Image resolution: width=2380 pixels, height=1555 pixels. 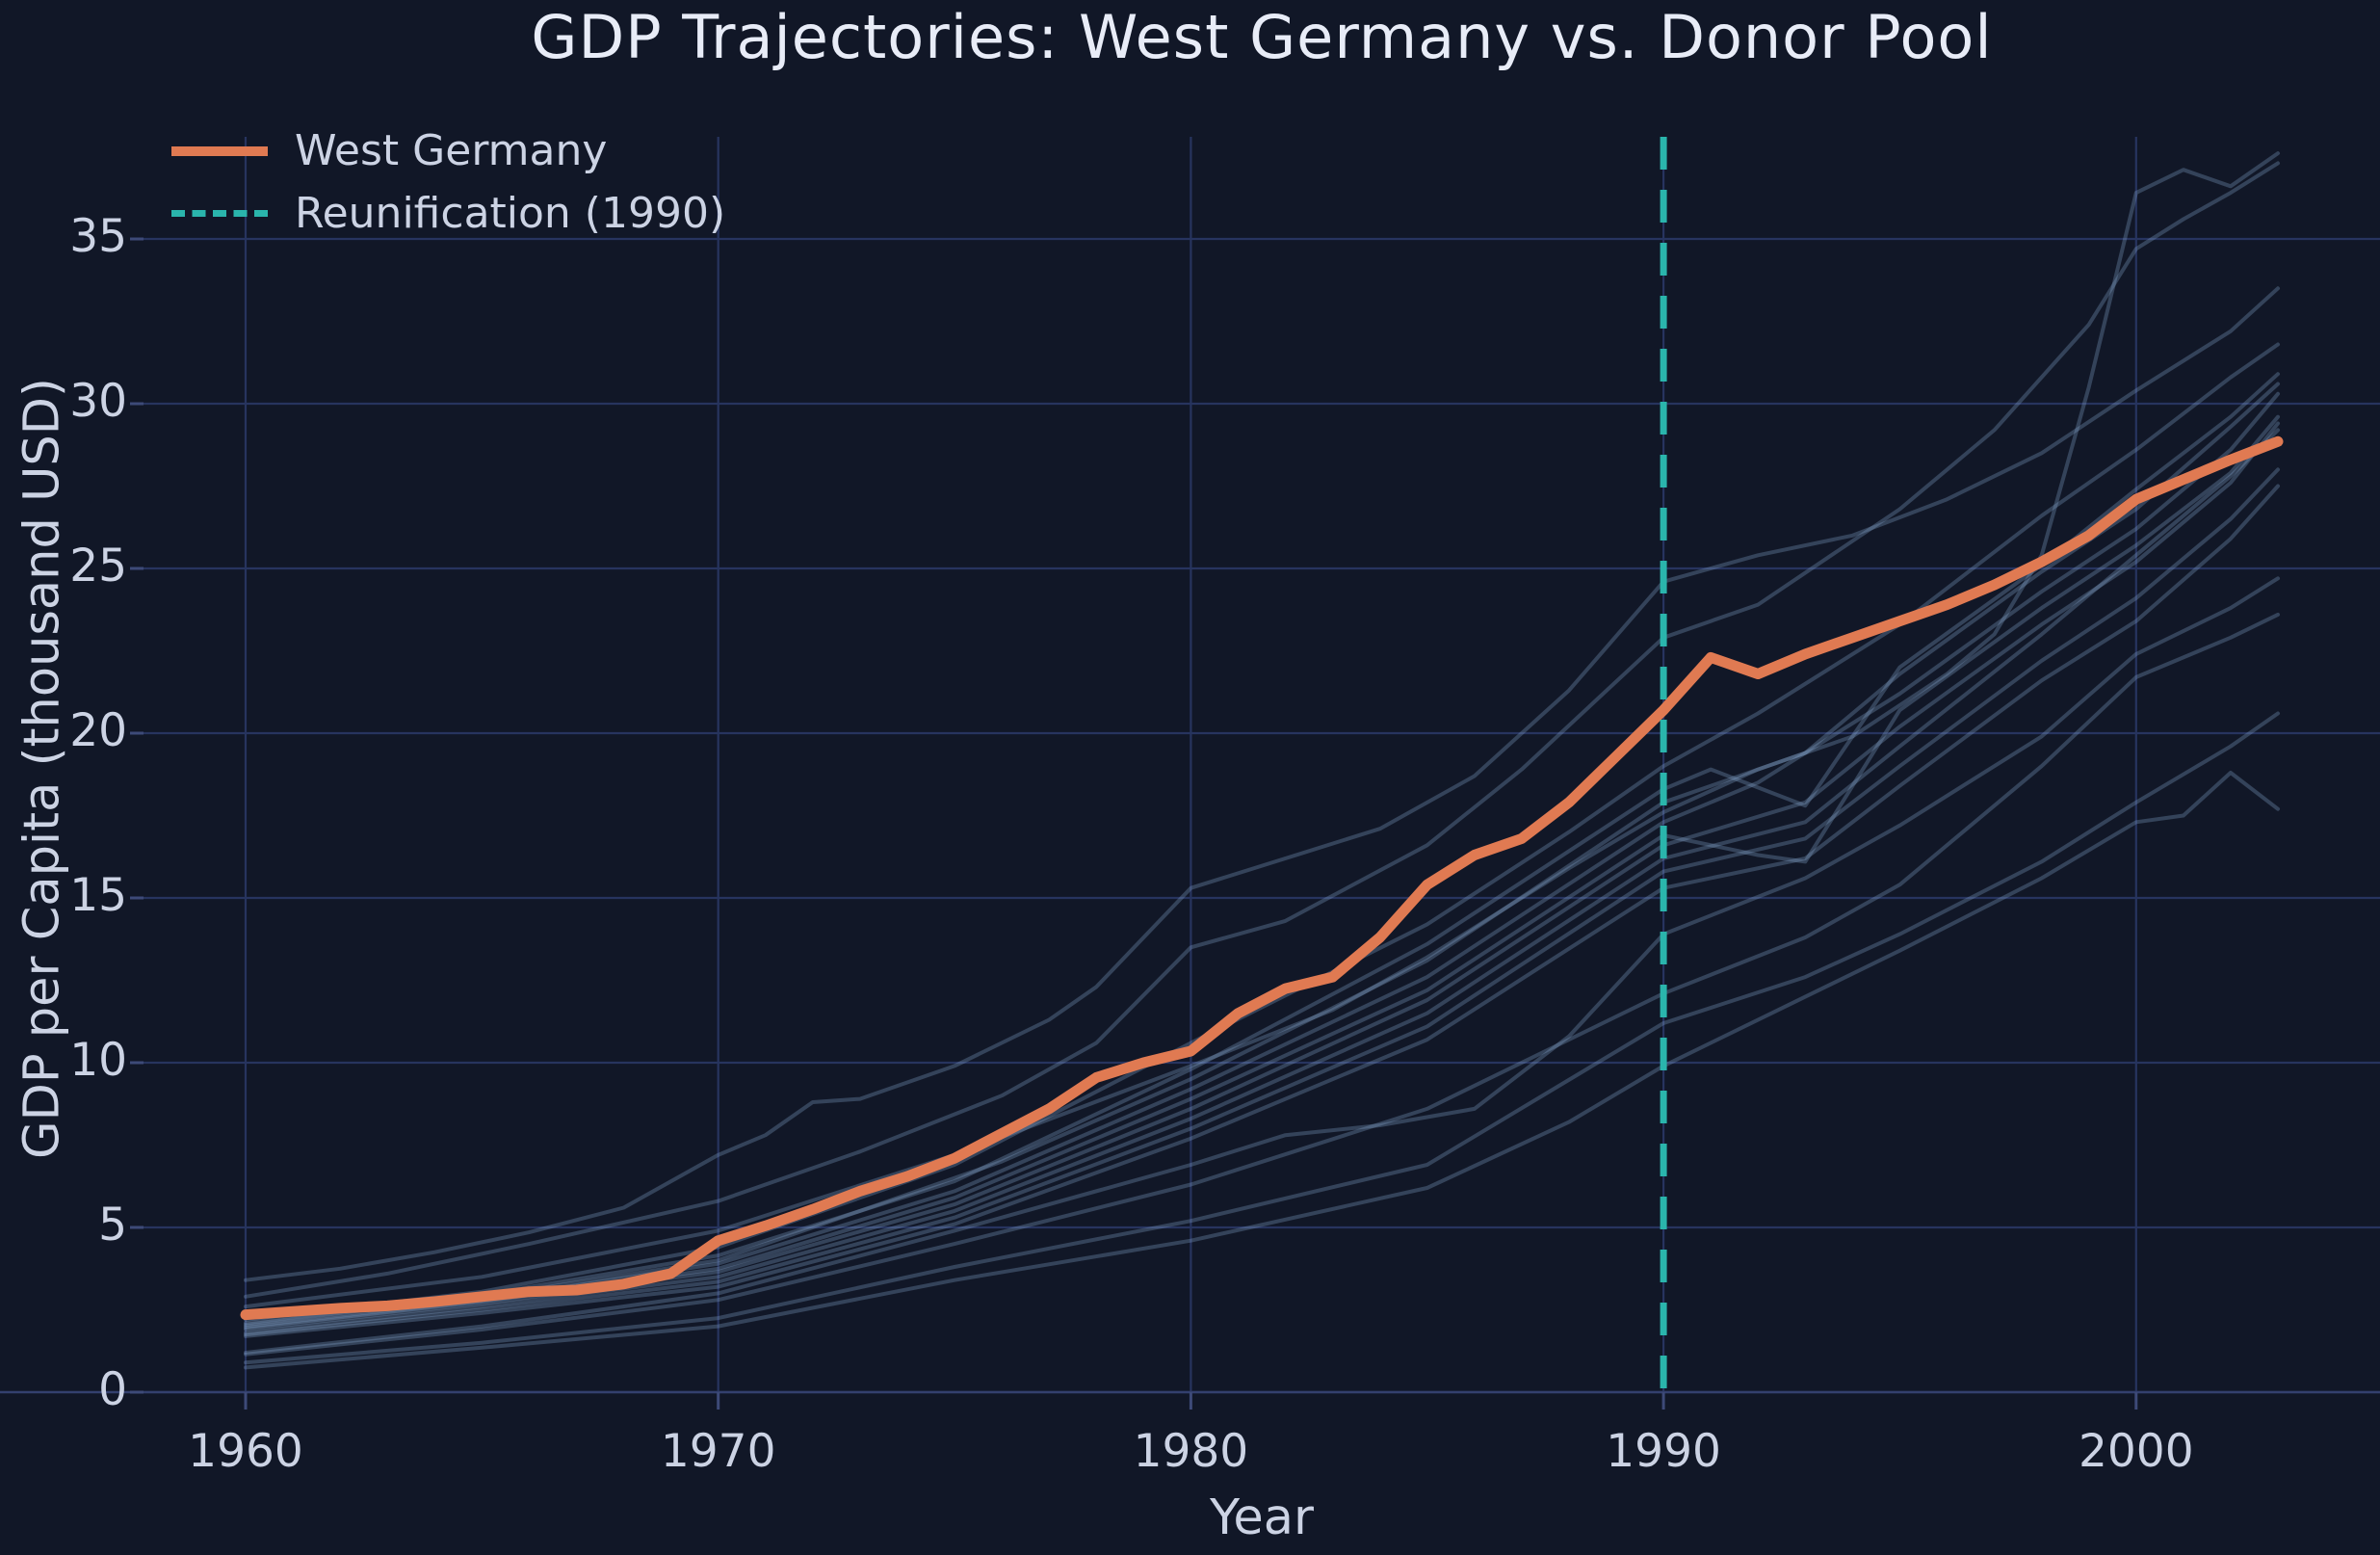 I want to click on x-tick-label: 1980, so click(x=1191, y=1451).